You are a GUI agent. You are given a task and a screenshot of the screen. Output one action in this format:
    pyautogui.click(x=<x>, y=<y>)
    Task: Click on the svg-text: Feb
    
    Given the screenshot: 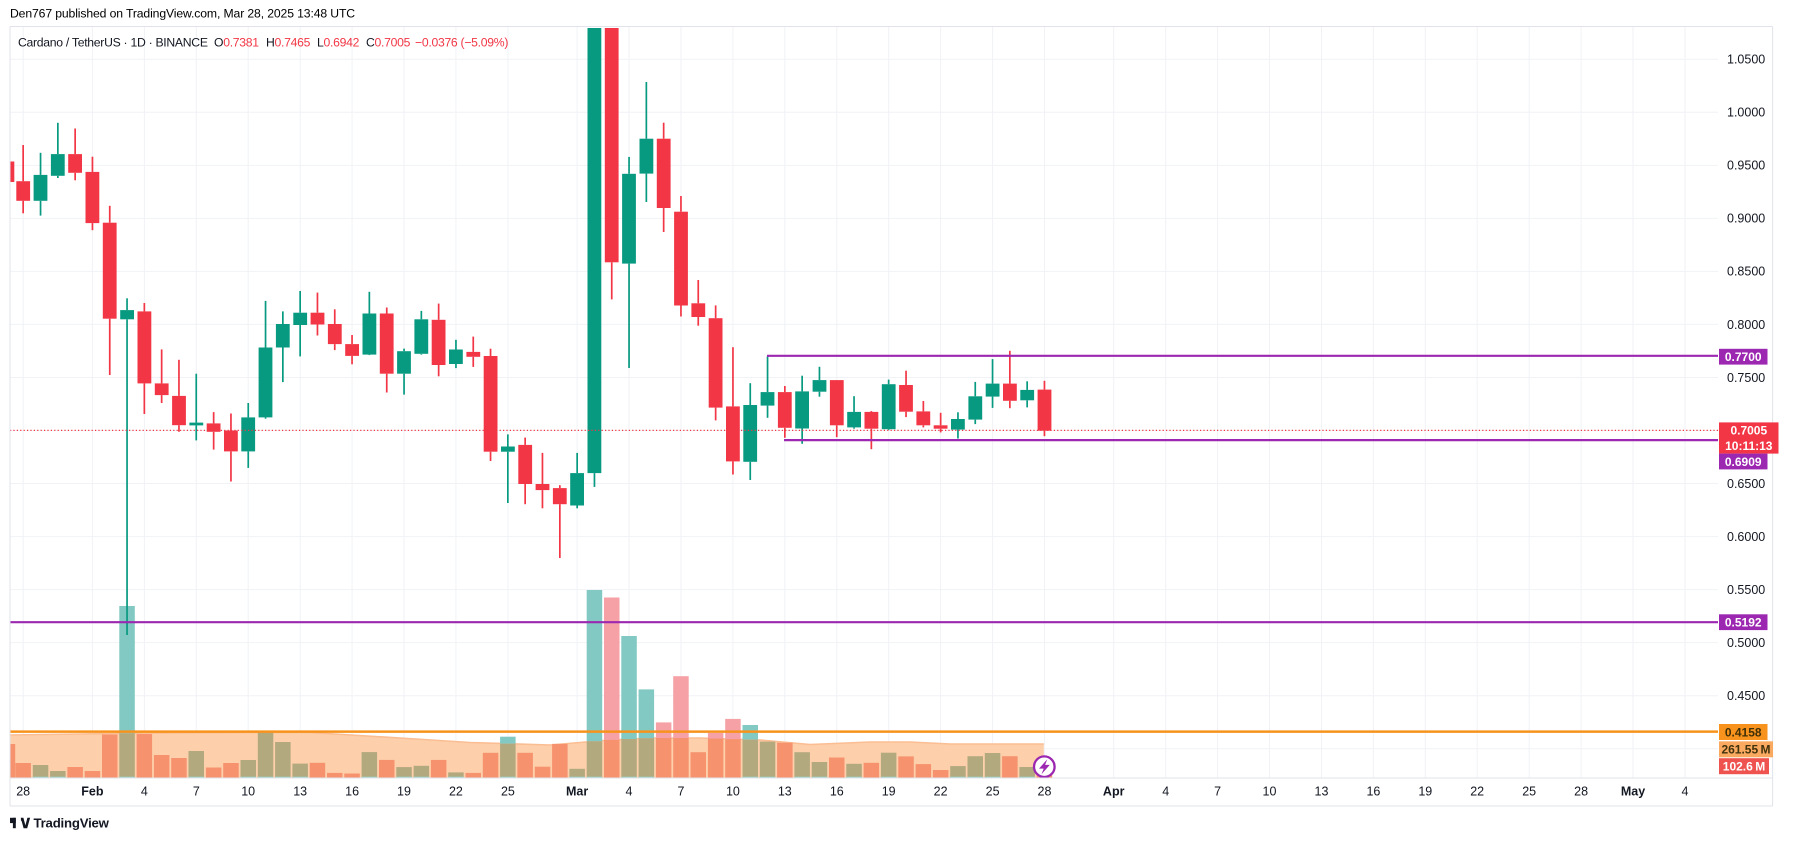 What is the action you would take?
    pyautogui.click(x=92, y=792)
    